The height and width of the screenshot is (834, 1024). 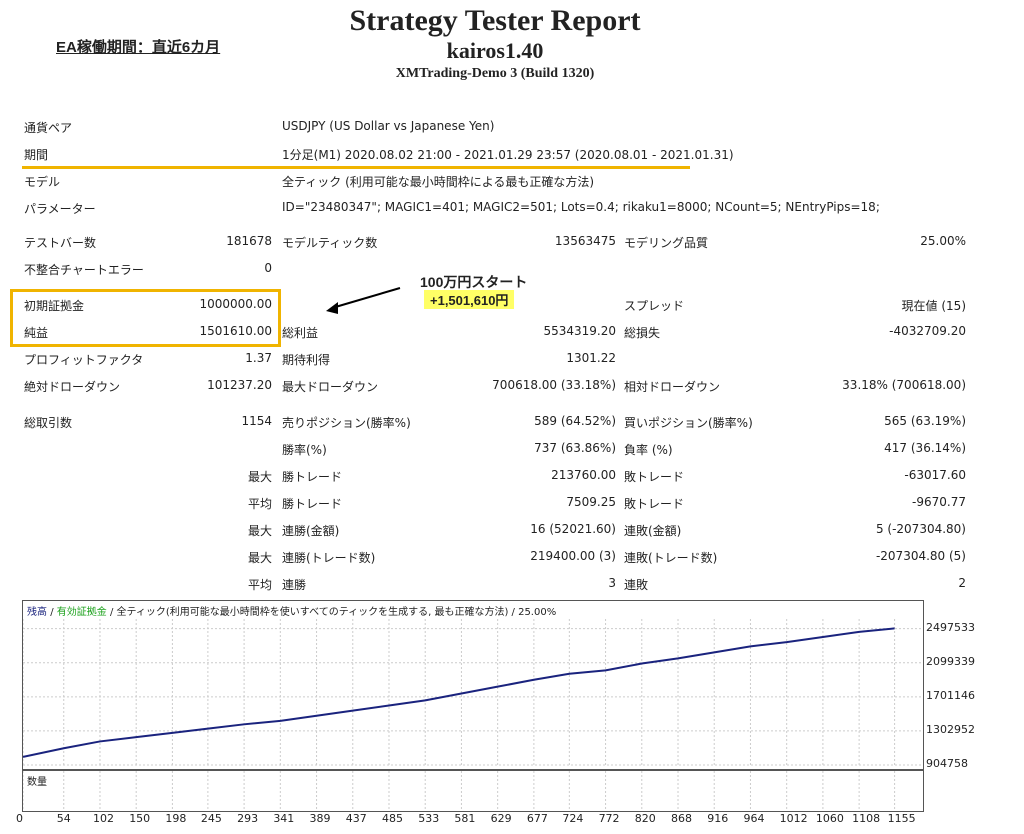 I want to click on y-axis: 904758 1302952 1701146 2099339 2497533, so click(x=971, y=685).